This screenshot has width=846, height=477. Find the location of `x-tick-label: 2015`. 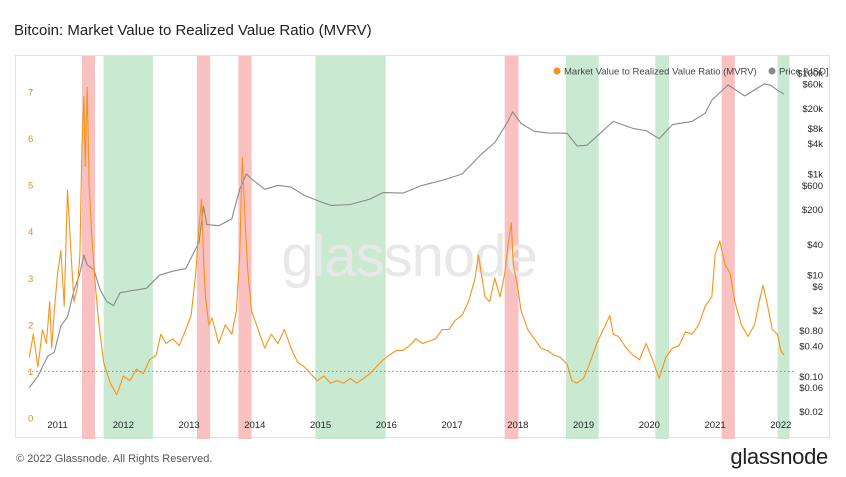

x-tick-label: 2015 is located at coordinates (320, 425).